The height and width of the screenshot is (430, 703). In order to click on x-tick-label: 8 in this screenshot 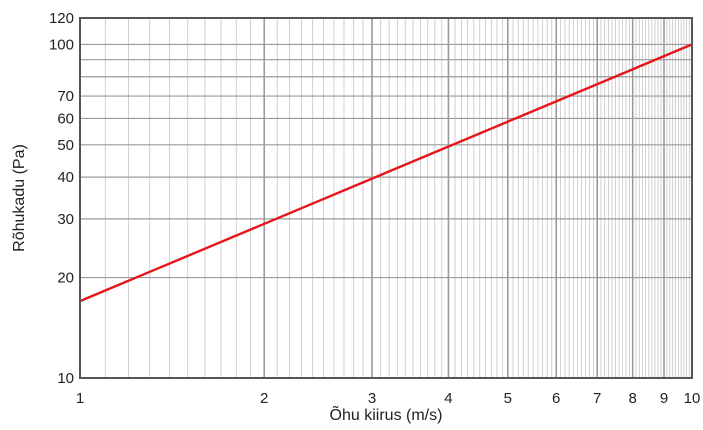, I will do `click(633, 398)`.